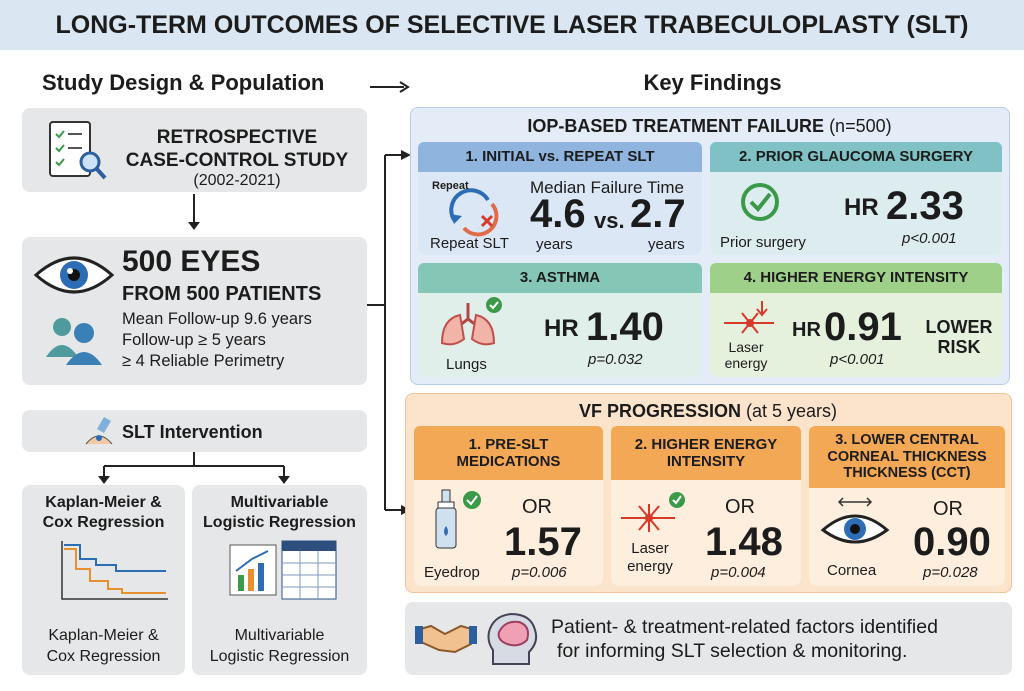  Describe the element at coordinates (543, 542) in the screenshot. I see `stat-value: 1.57` at that location.